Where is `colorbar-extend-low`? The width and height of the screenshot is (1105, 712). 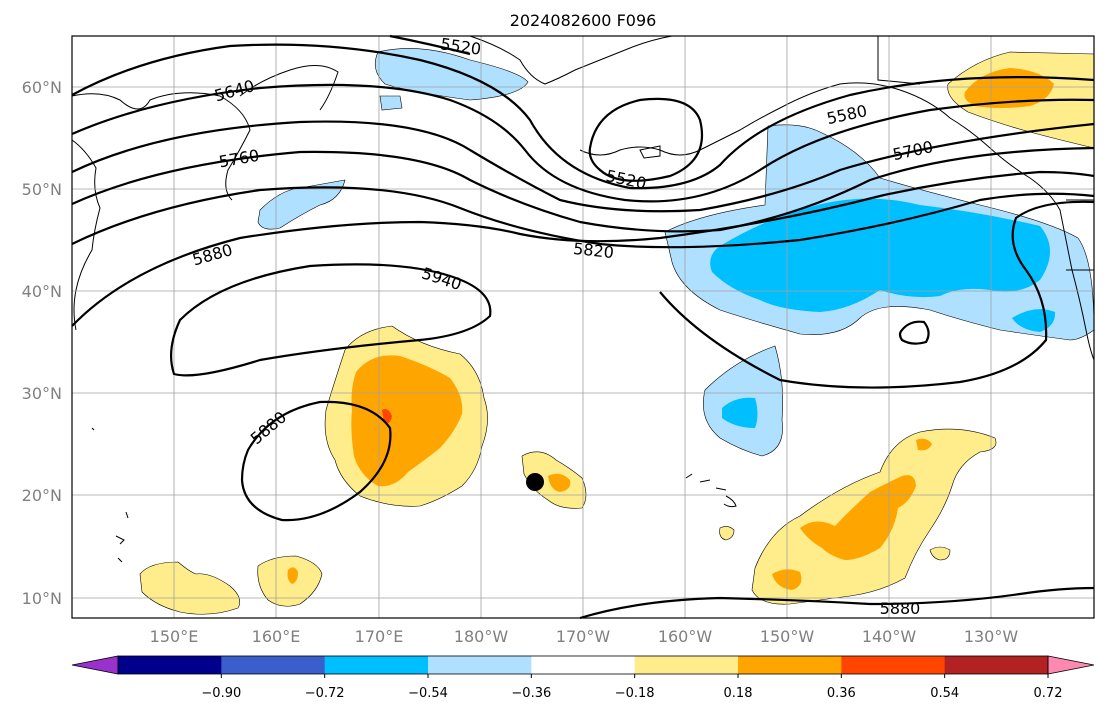
colorbar-extend-low is located at coordinates (95, 665).